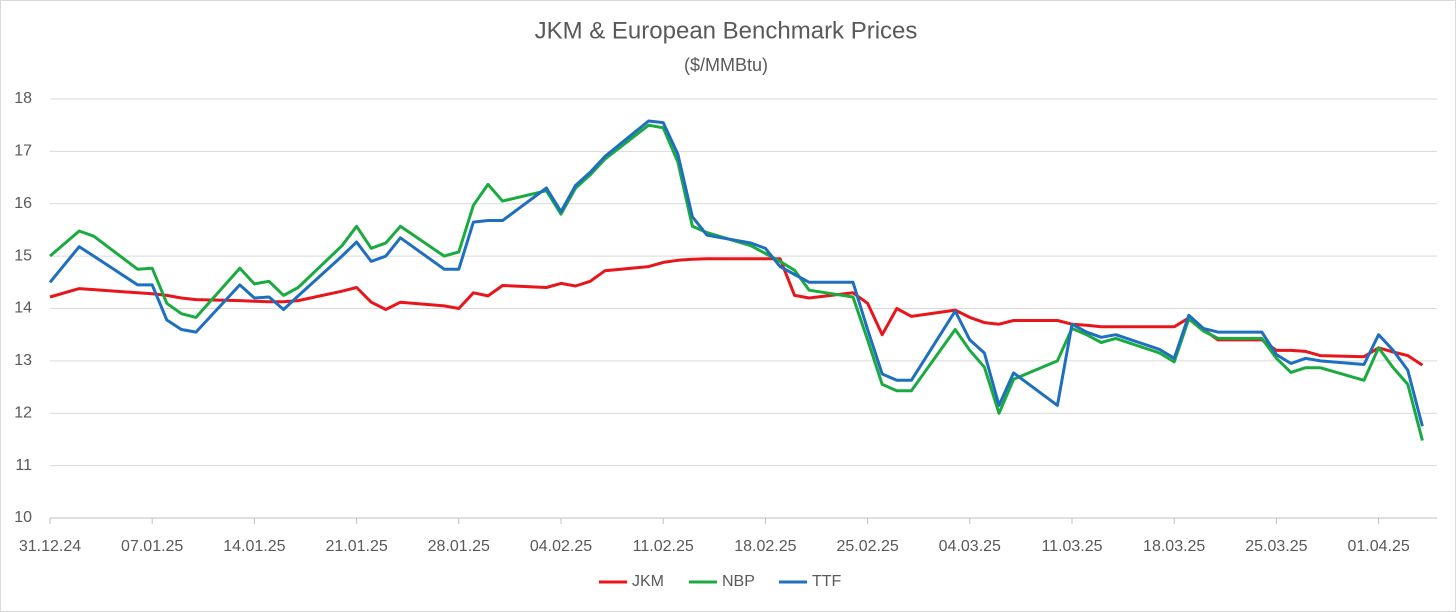  What do you see at coordinates (23, 98) in the screenshot?
I see `y-tick-label: 18` at bounding box center [23, 98].